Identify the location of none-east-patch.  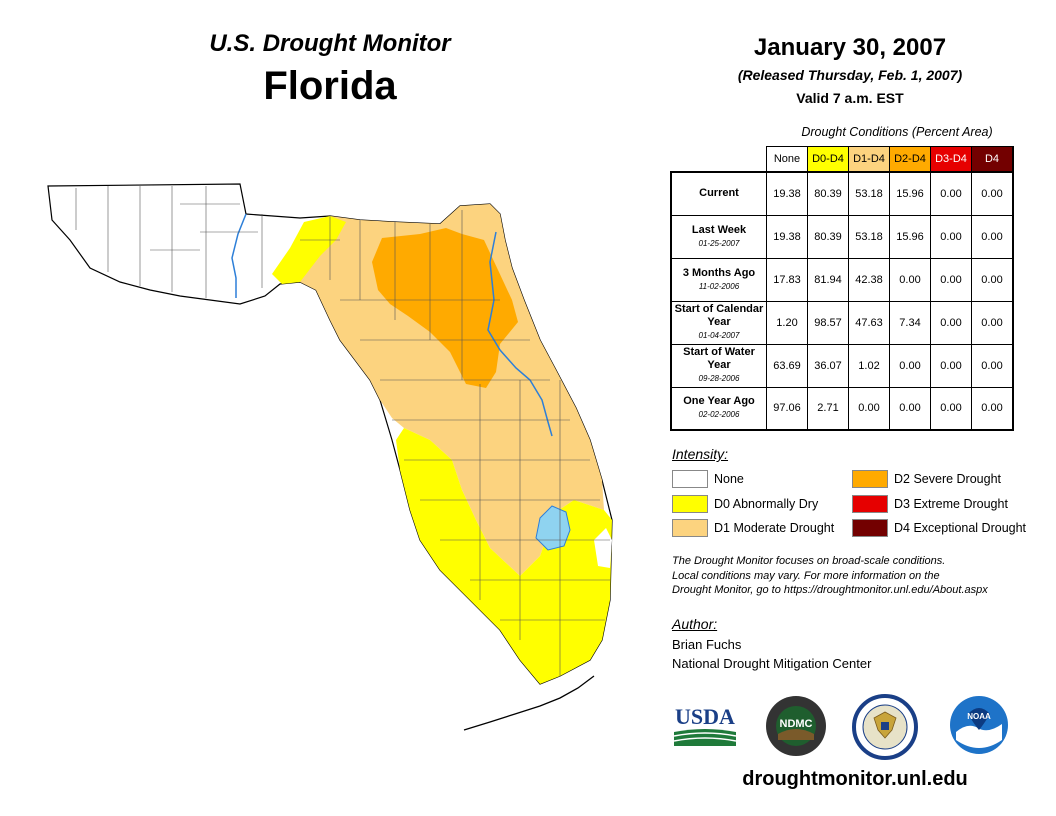
(603, 548).